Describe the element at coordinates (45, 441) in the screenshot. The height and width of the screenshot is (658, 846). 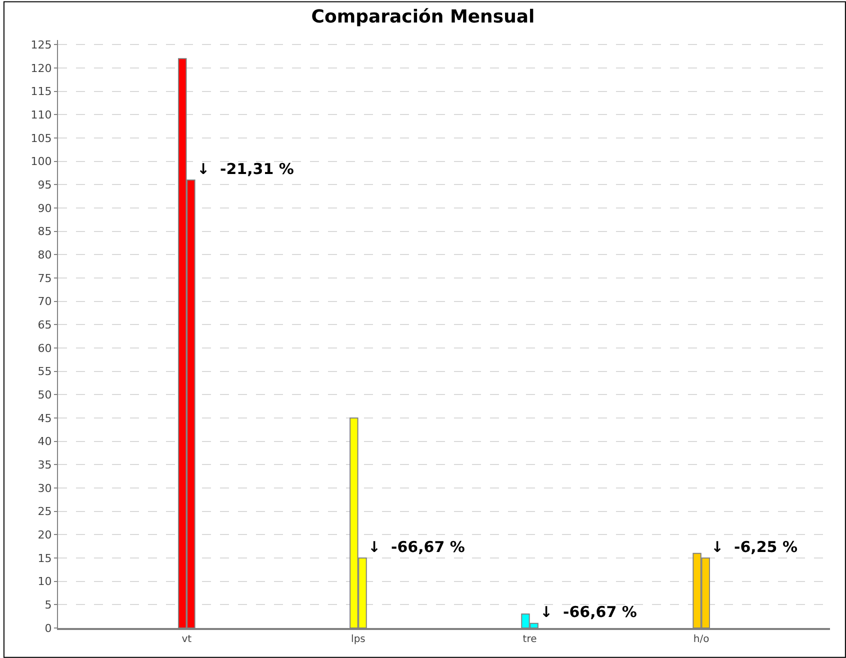
I see `y-tick-label: 40` at that location.